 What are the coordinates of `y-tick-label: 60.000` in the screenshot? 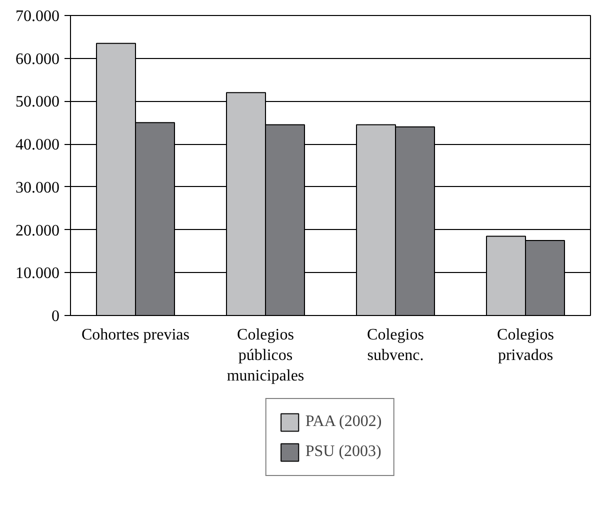 It's located at (38, 59).